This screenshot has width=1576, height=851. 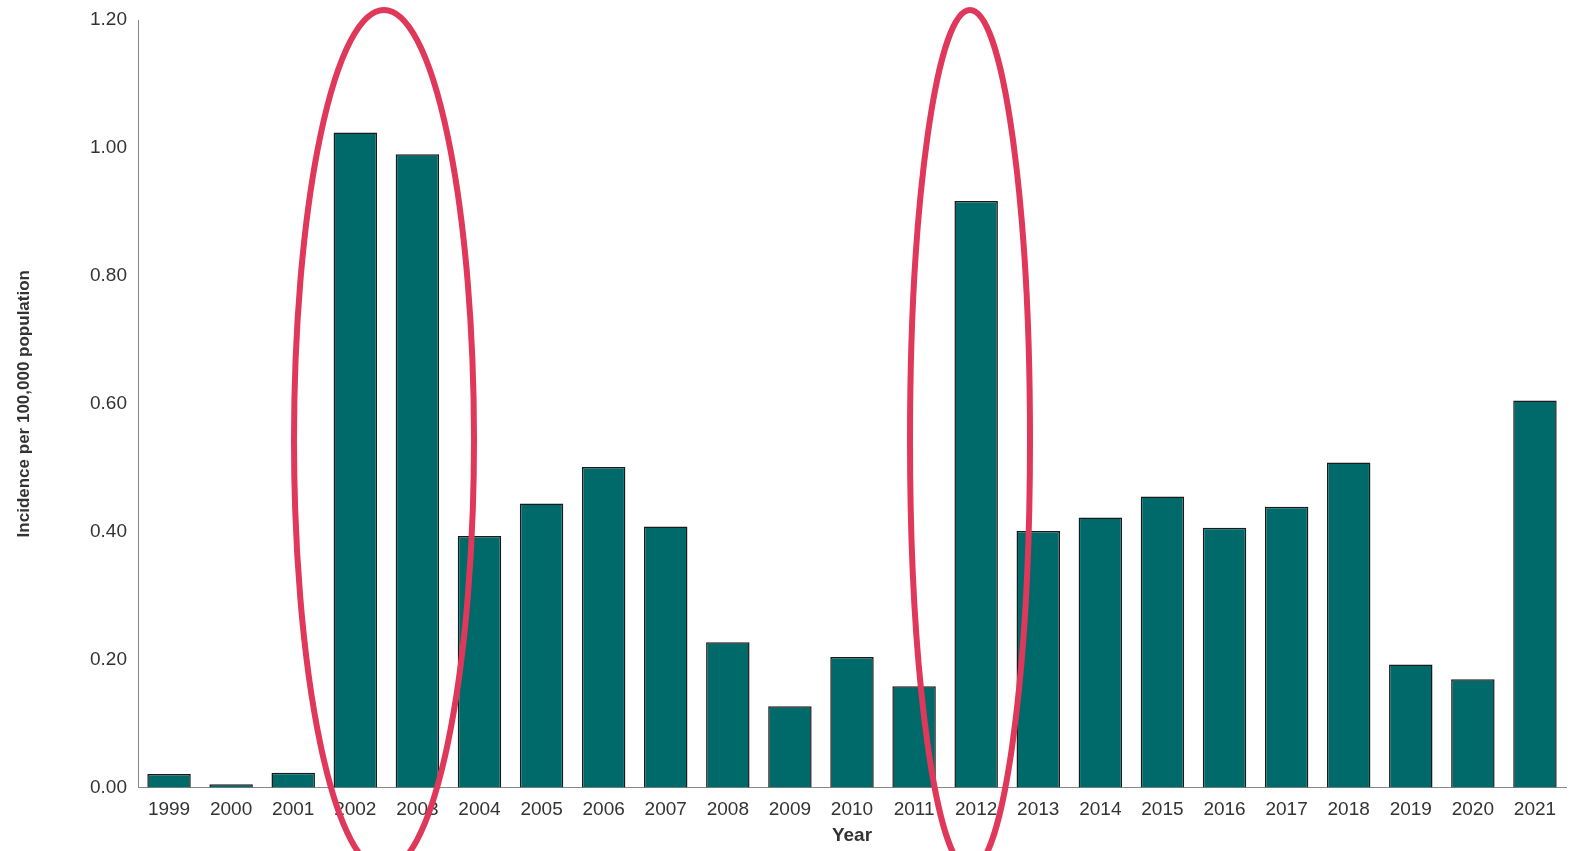 I want to click on x-tick-label: 2004, so click(x=480, y=809).